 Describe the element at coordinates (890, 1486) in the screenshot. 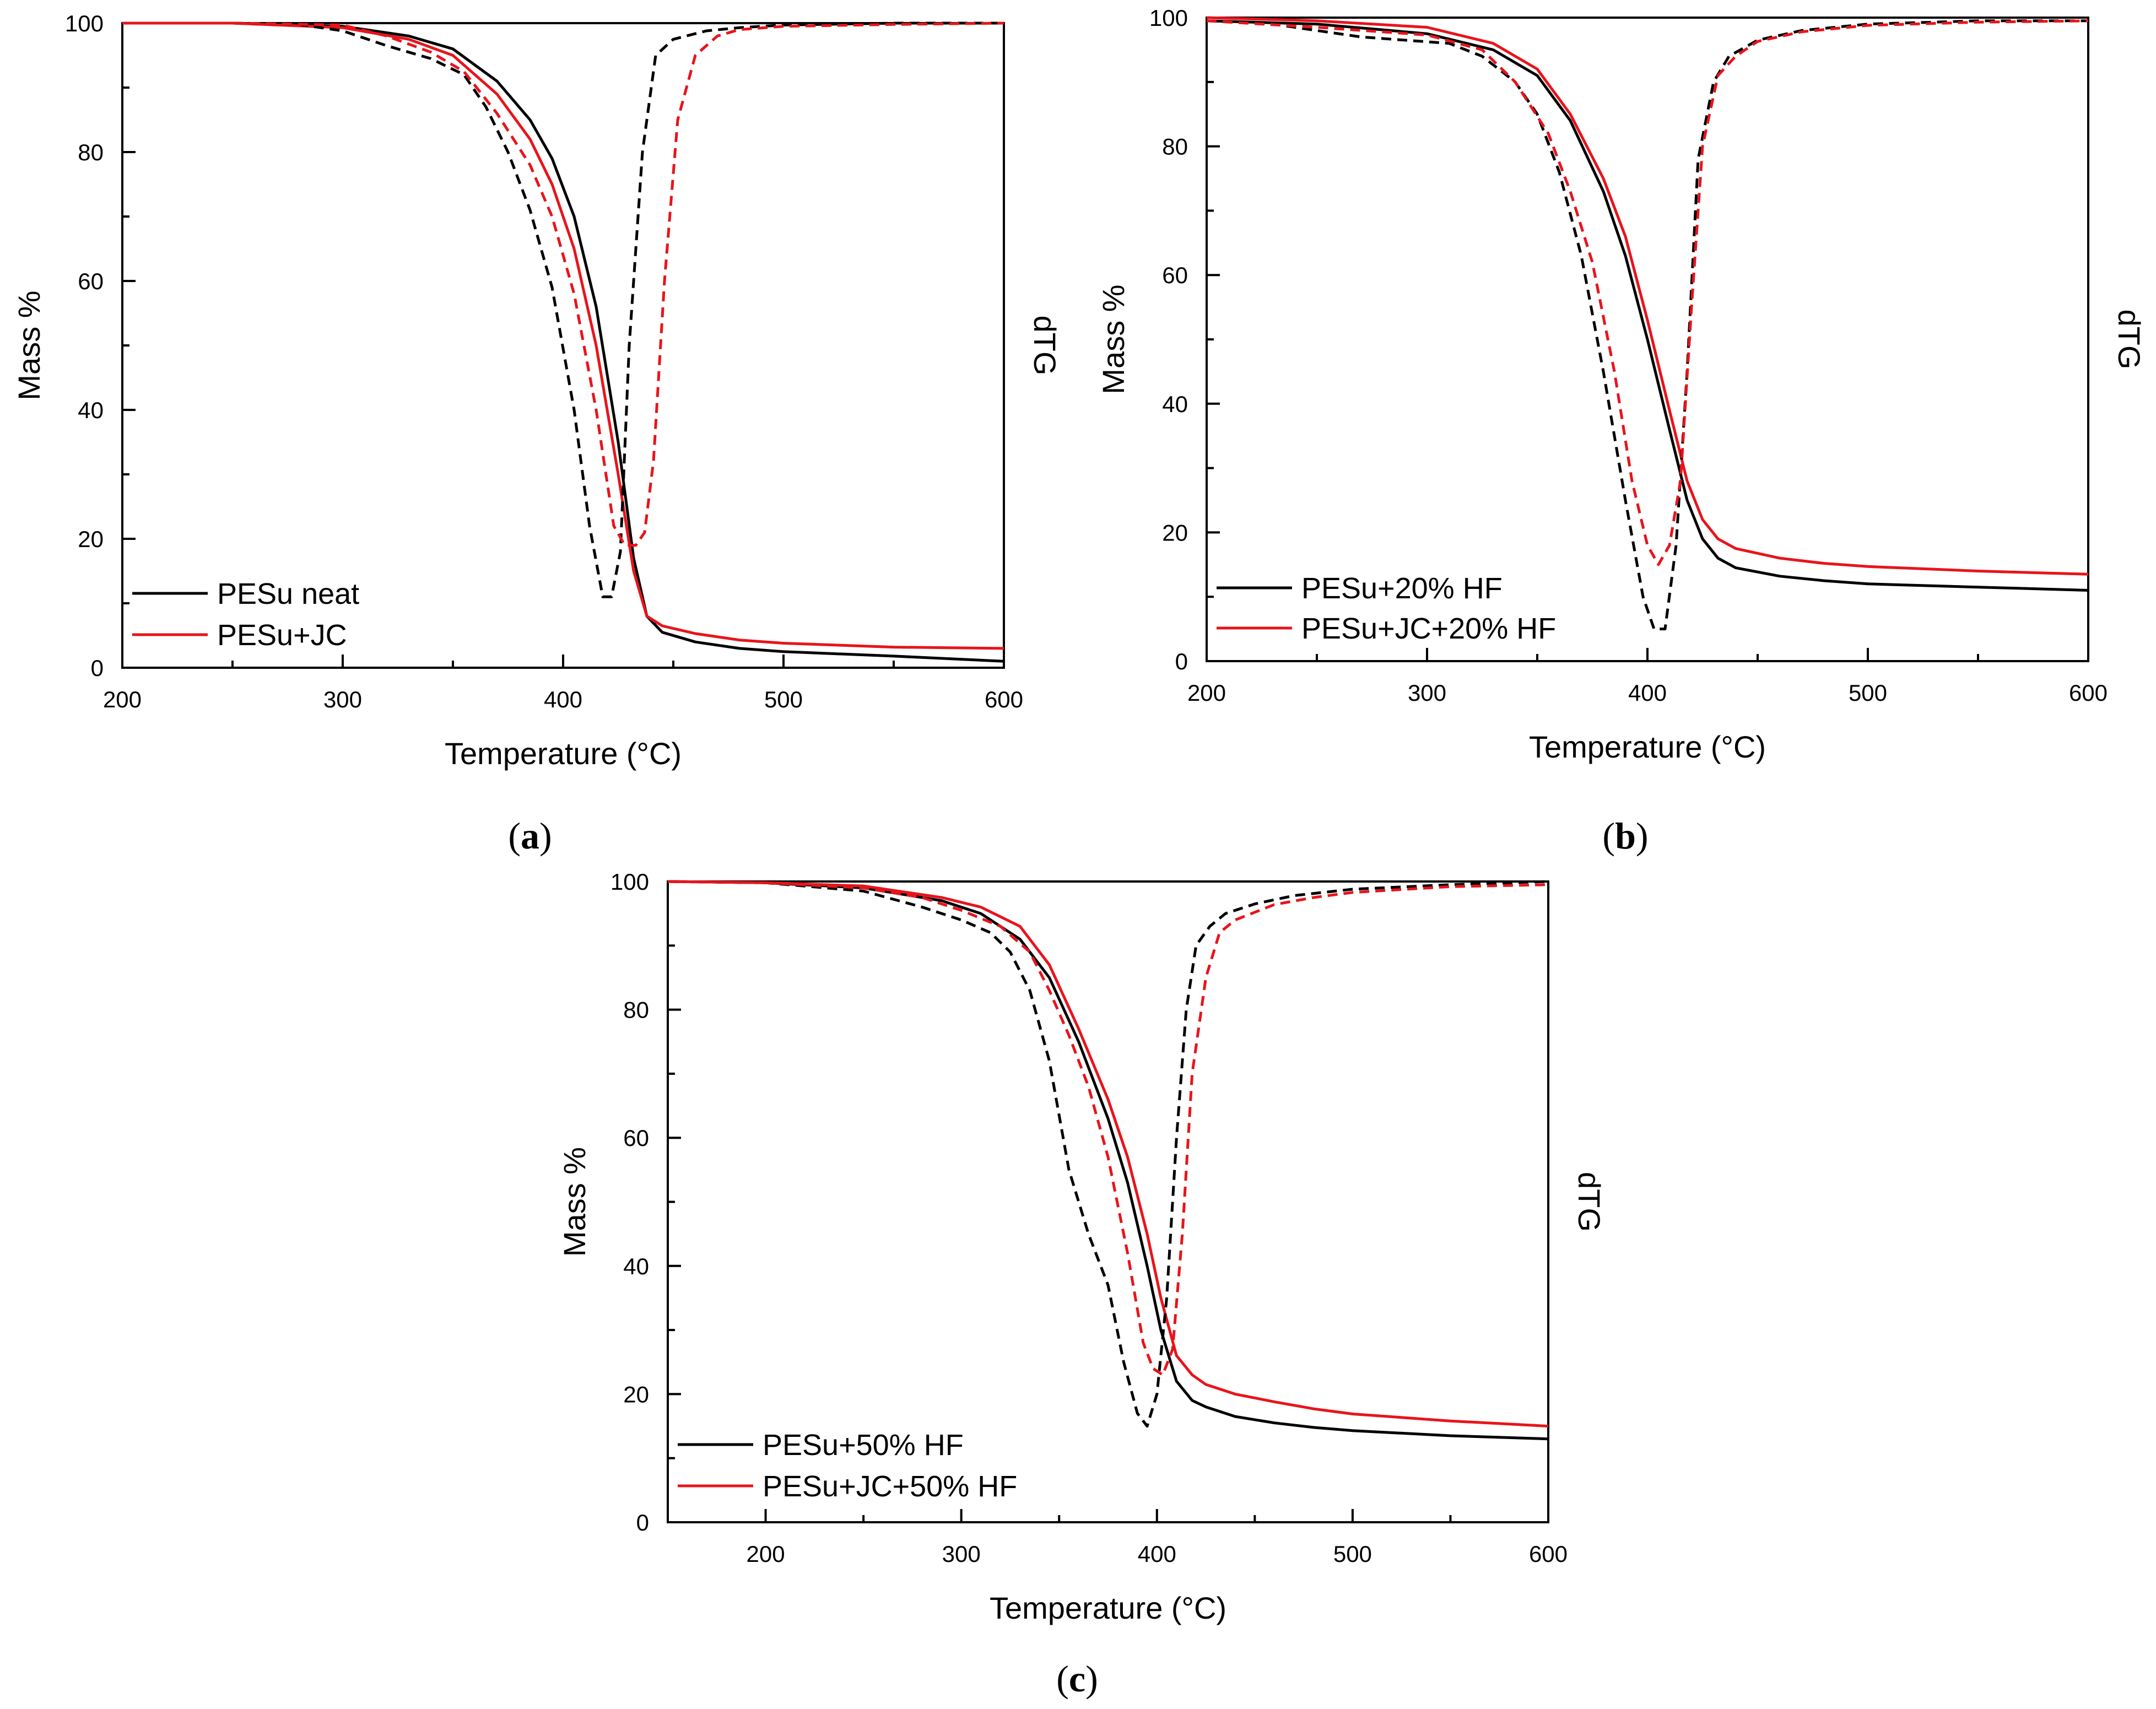

I see `legend-label: PESu+JC+50% HF` at that location.